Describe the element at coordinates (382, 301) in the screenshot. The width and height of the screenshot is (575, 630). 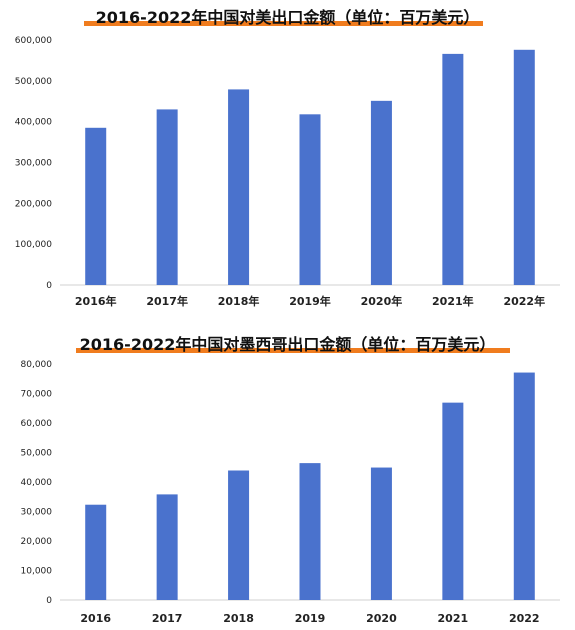
I see `x-tick-label: 2020年` at that location.